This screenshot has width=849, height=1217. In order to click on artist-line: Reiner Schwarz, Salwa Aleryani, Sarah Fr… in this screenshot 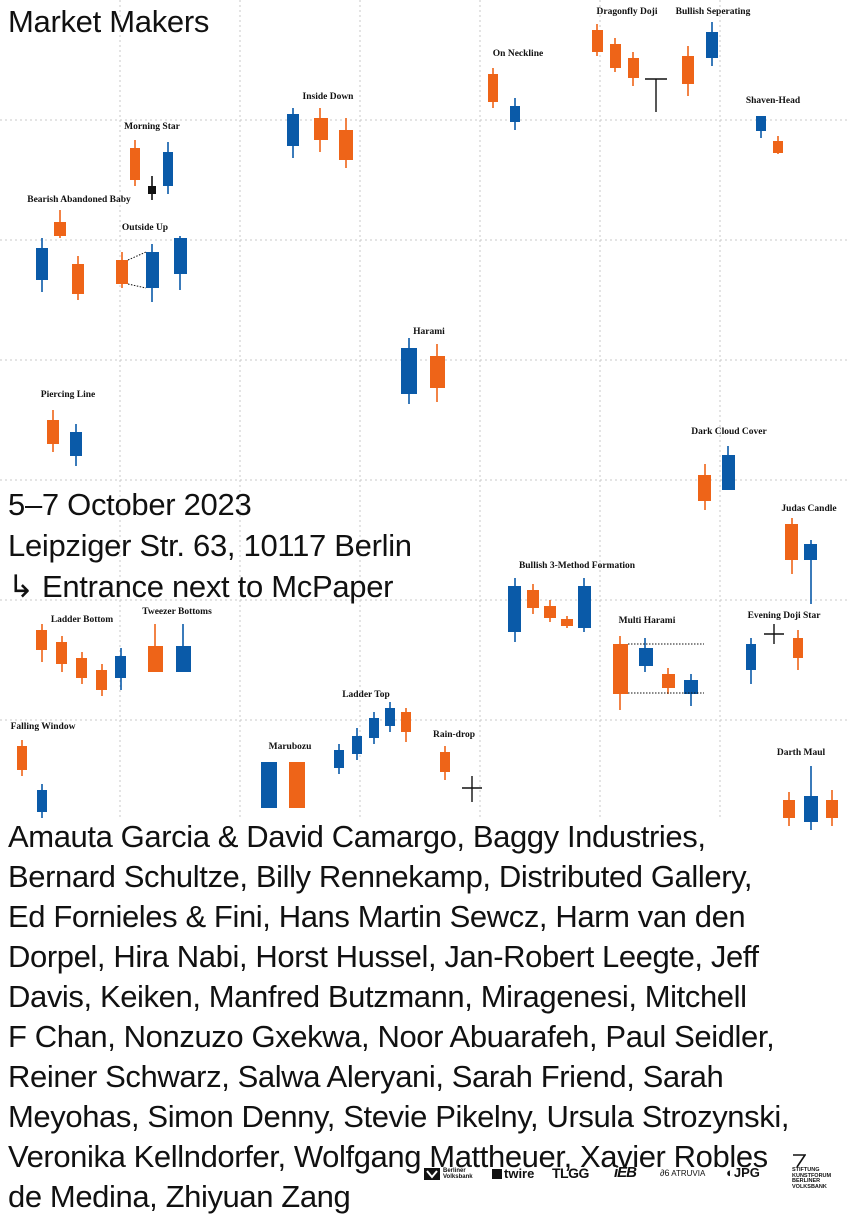, I will do `click(366, 1076)`.